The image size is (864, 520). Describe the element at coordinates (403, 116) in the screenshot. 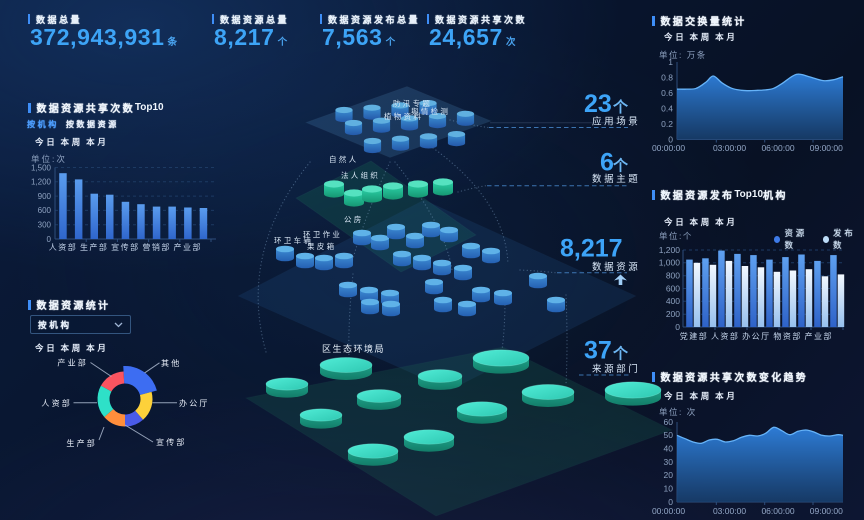

I see `svg-text: 植物资料` at that location.